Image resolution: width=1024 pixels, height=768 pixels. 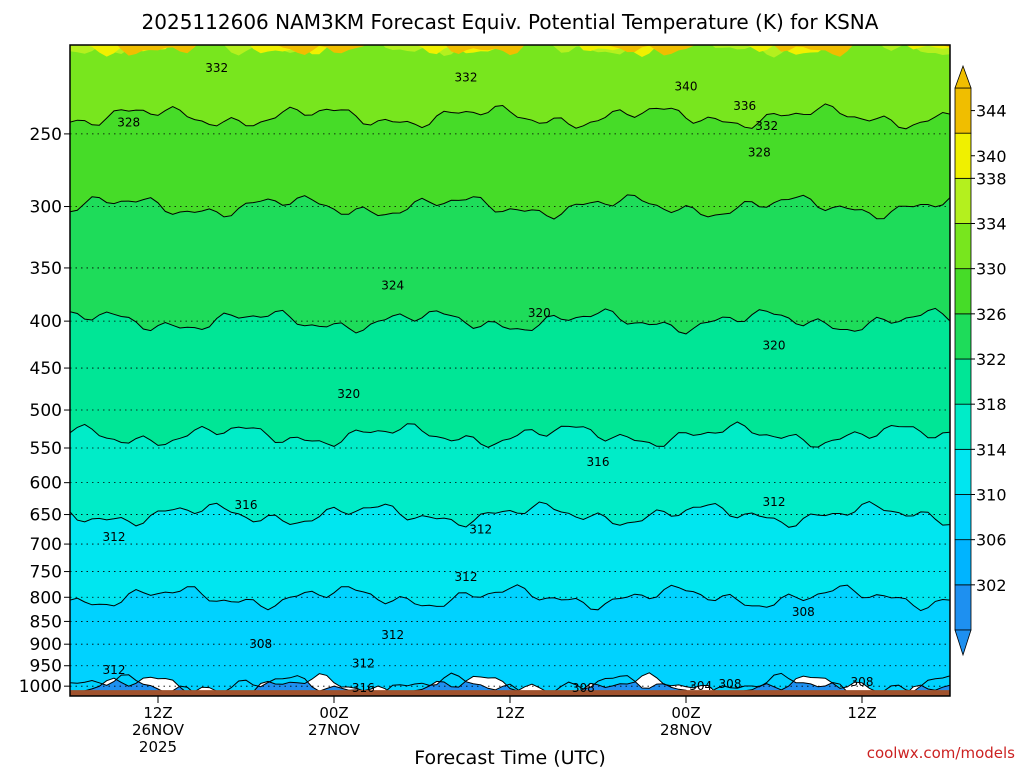 I want to click on x-tick-label: 00Z, so click(x=333, y=713).